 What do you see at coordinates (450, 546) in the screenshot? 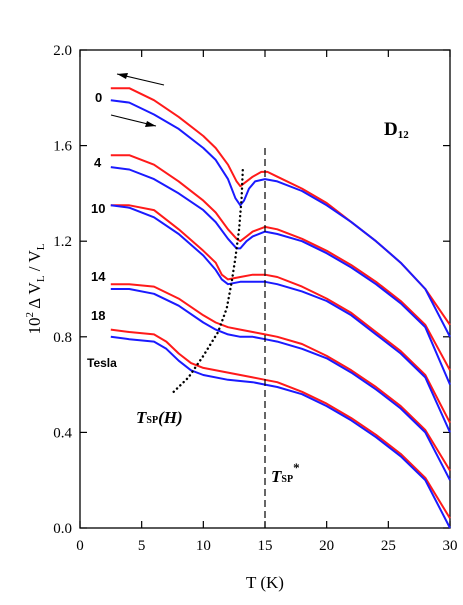
I see `x-tick-label: 30` at bounding box center [450, 546].